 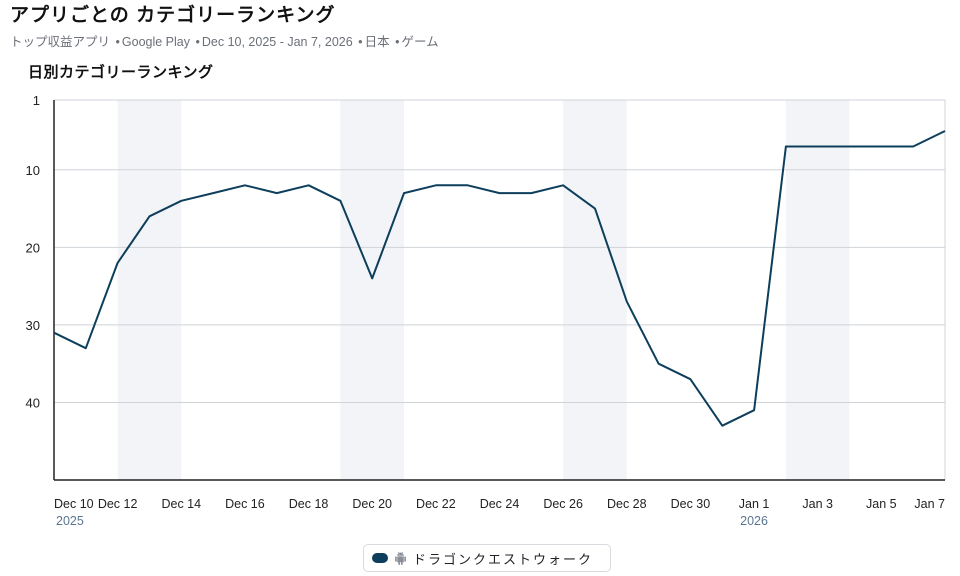 What do you see at coordinates (400, 558) in the screenshot?
I see `android-icon` at bounding box center [400, 558].